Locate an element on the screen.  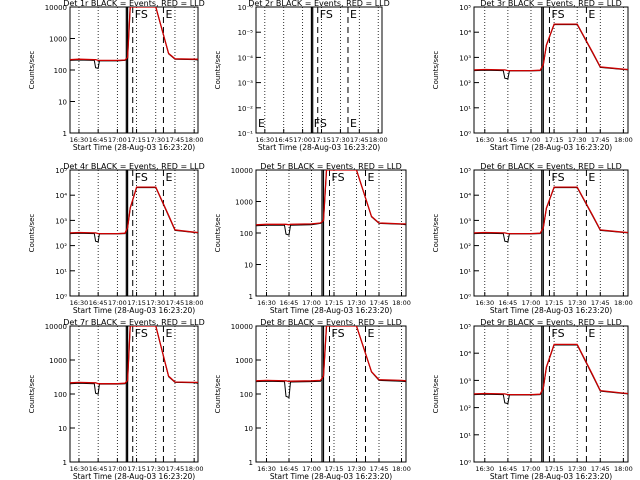
panel-title: Det 8r BLACK = Events, RED = LLD is located at coordinates (331, 322).